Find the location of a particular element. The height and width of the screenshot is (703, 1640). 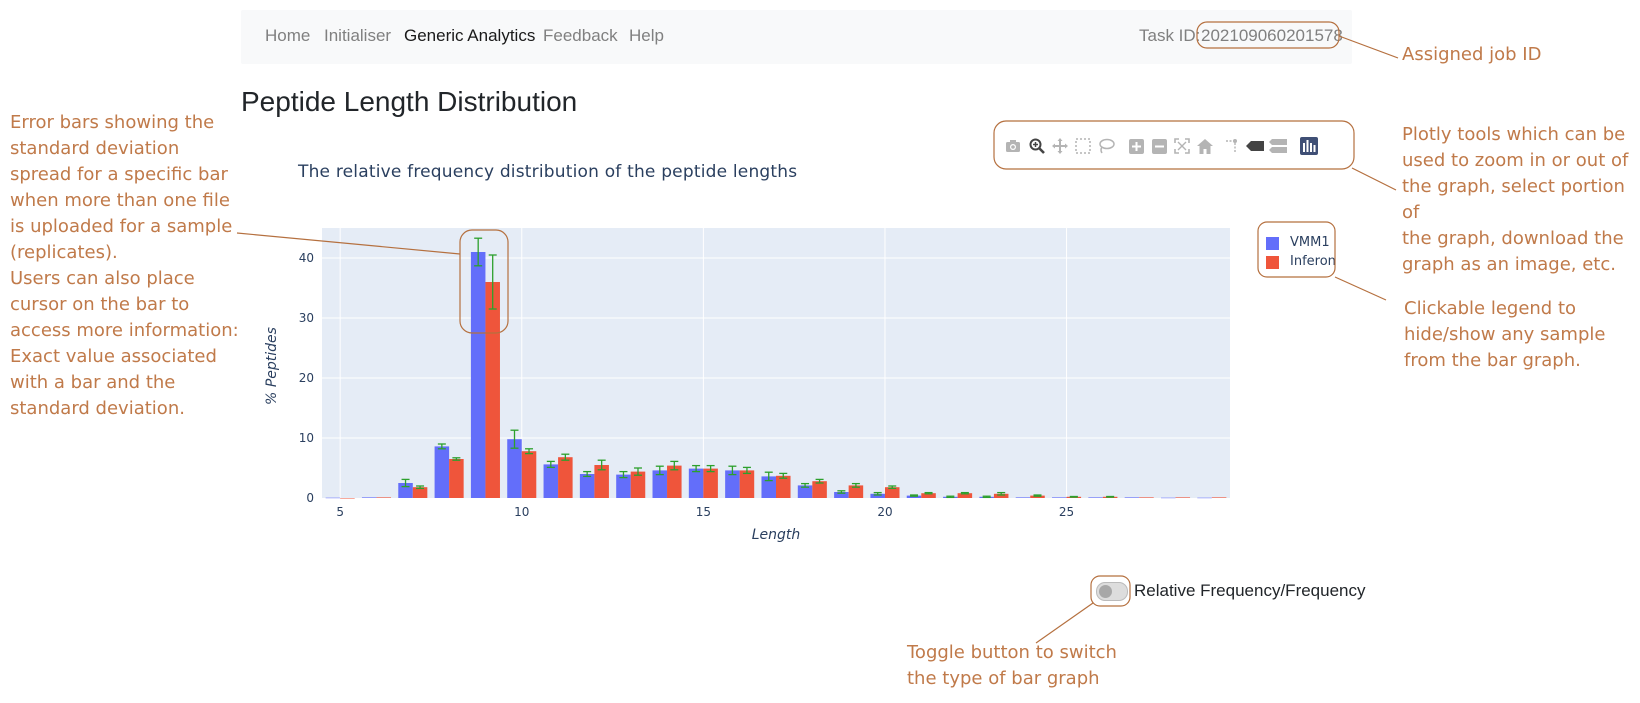

x-axis-label: Length is located at coordinates (776, 535).